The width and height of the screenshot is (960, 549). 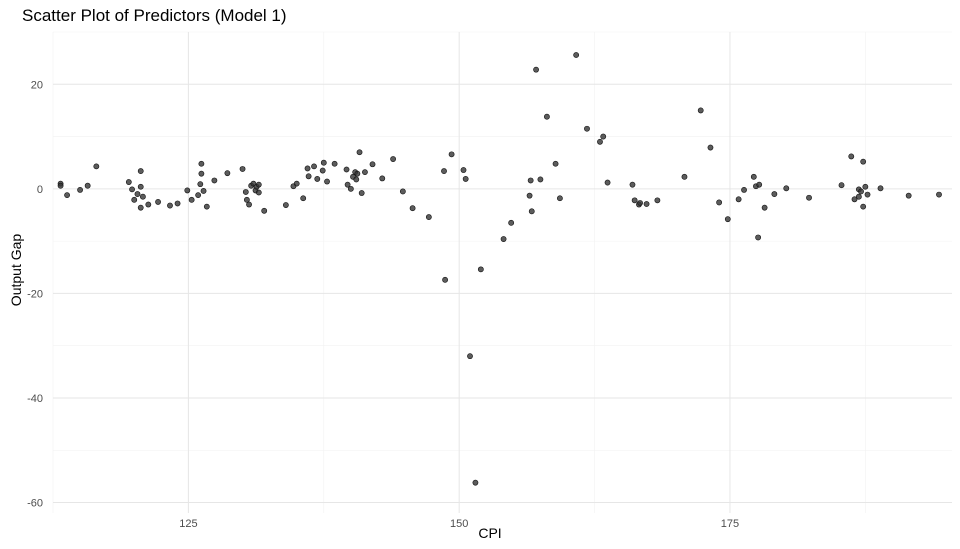 What do you see at coordinates (40, 190) in the screenshot?
I see `y-tick-label: 0` at bounding box center [40, 190].